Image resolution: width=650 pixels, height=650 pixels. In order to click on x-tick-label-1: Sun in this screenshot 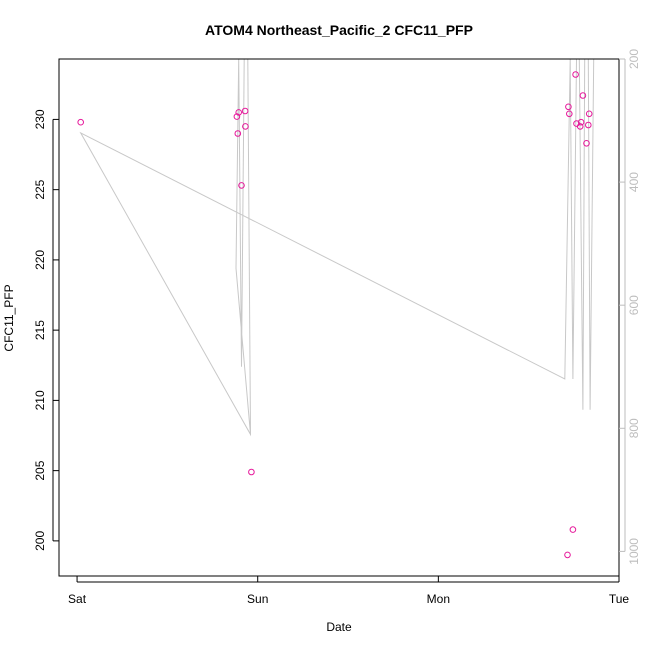, I will do `click(257, 599)`.